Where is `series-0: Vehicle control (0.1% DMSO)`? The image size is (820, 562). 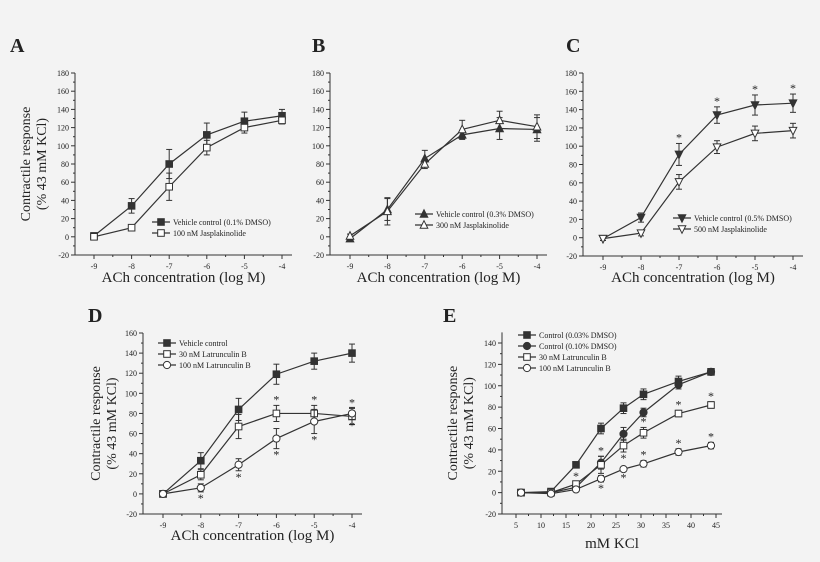
series-0: Vehicle control (0.1% DMSO) is located at coordinates (188, 174).